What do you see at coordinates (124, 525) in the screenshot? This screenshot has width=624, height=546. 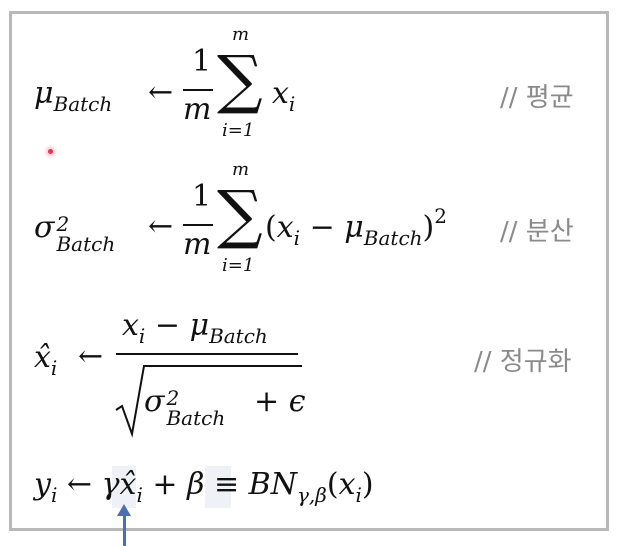 I see `pointer-arrow-icon` at bounding box center [124, 525].